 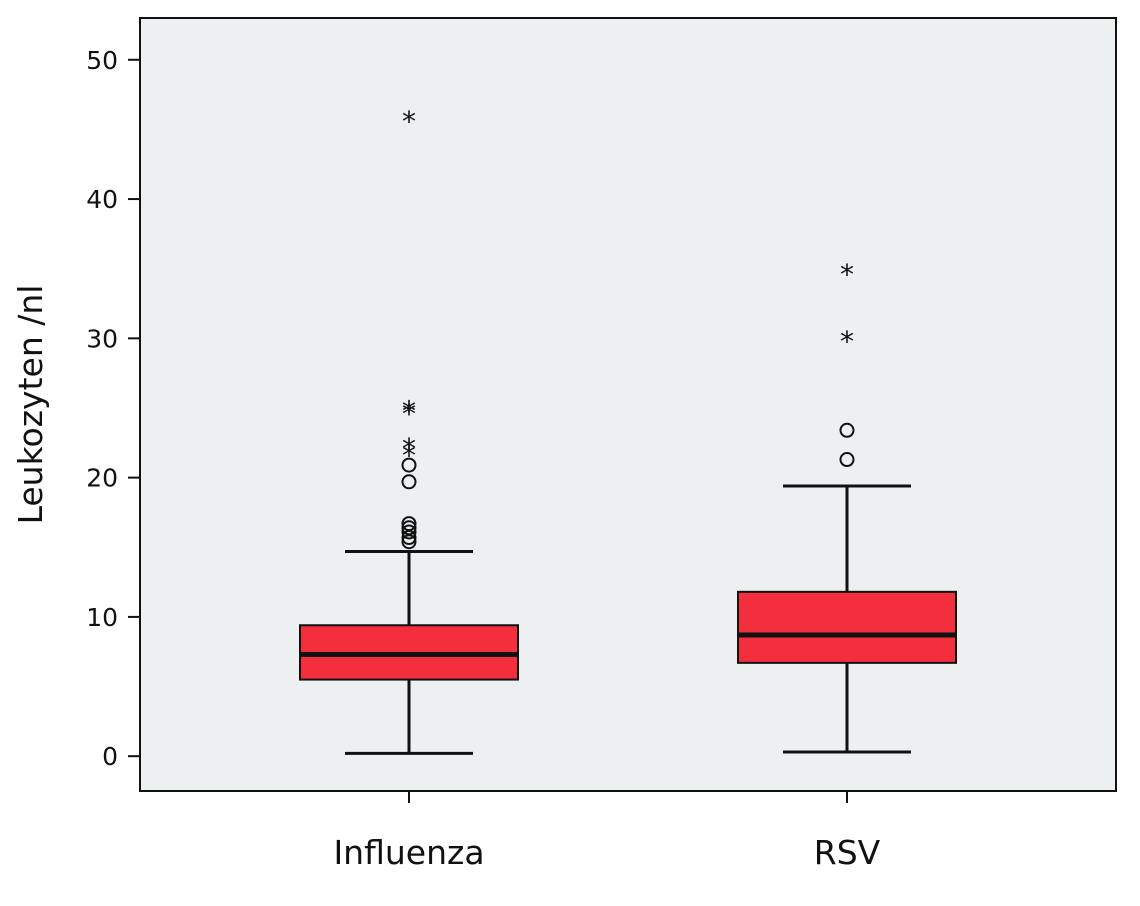 I want to click on box-influenza: *****, so click(x=409, y=430).